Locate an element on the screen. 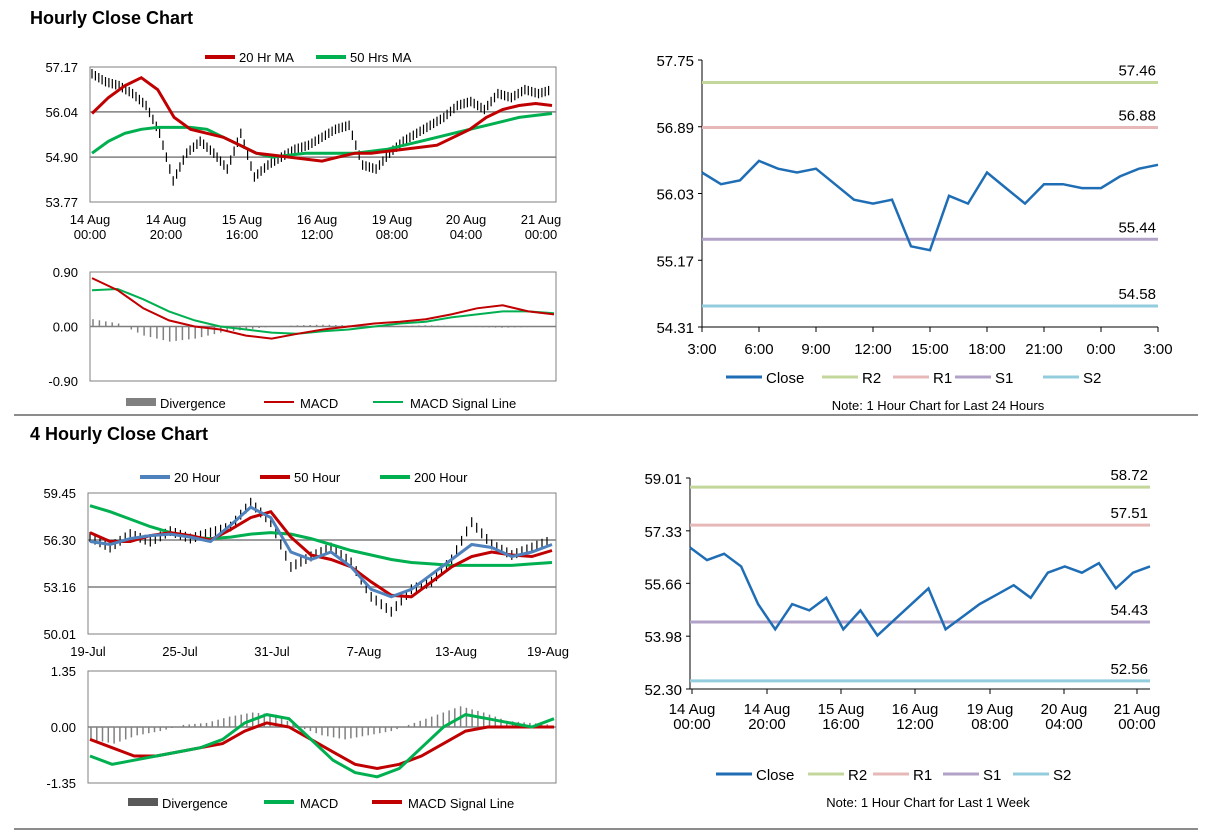  hourly-macd-y-tick-label: -0.90 is located at coordinates (63, 381).